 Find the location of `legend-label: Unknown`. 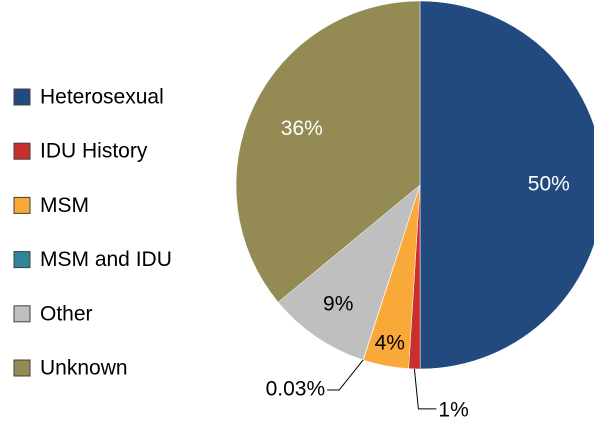

legend-label: Unknown is located at coordinates (84, 368).